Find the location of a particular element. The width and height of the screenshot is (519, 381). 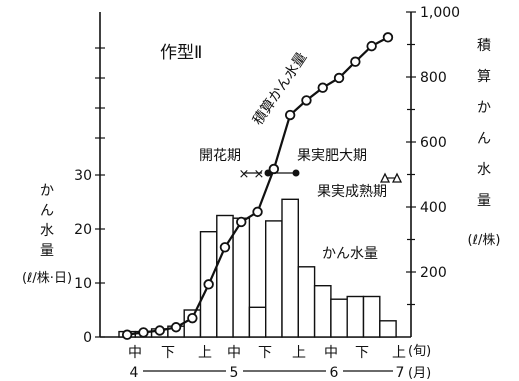

right-tick-label: 600 is located at coordinates (433, 143).